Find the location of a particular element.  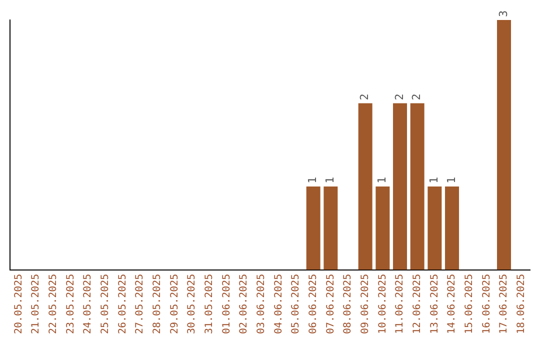

x-tick-label: 28.05.2025 is located at coordinates (157, 304).